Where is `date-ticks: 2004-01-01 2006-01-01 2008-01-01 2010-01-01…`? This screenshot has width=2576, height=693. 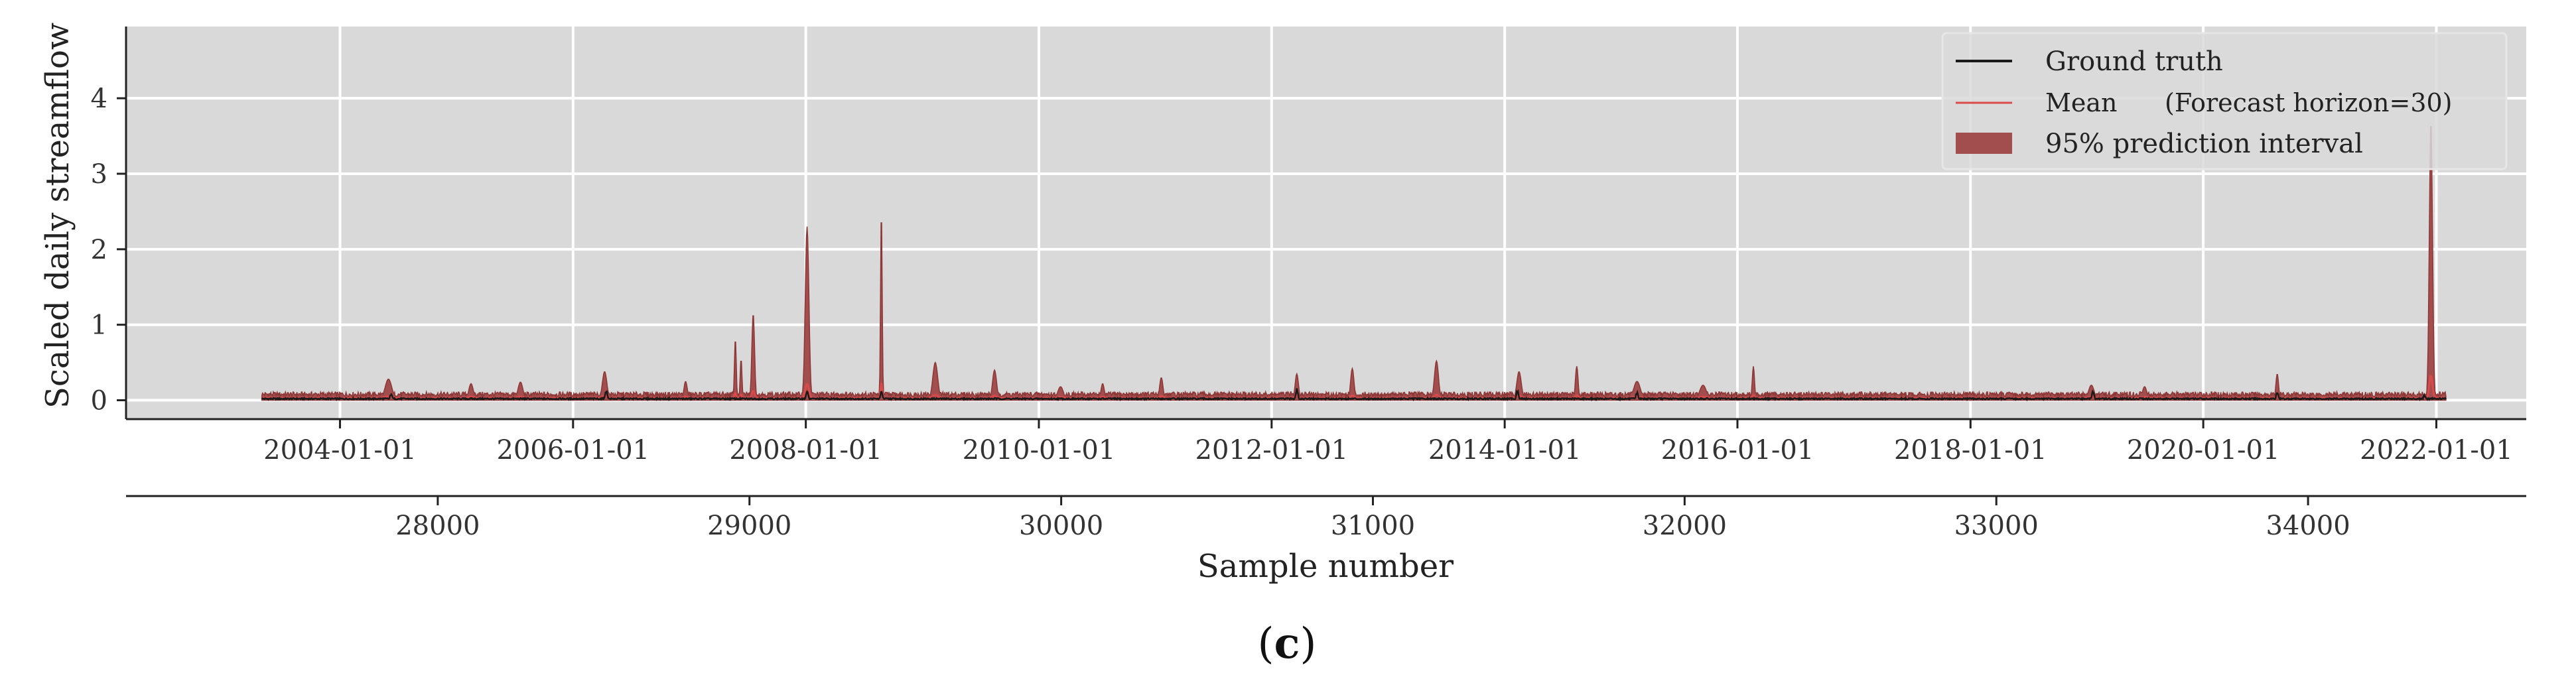
date-ticks: 2004-01-01 2006-01-01 2008-01-01 2010-01-01… is located at coordinates (1388, 442).